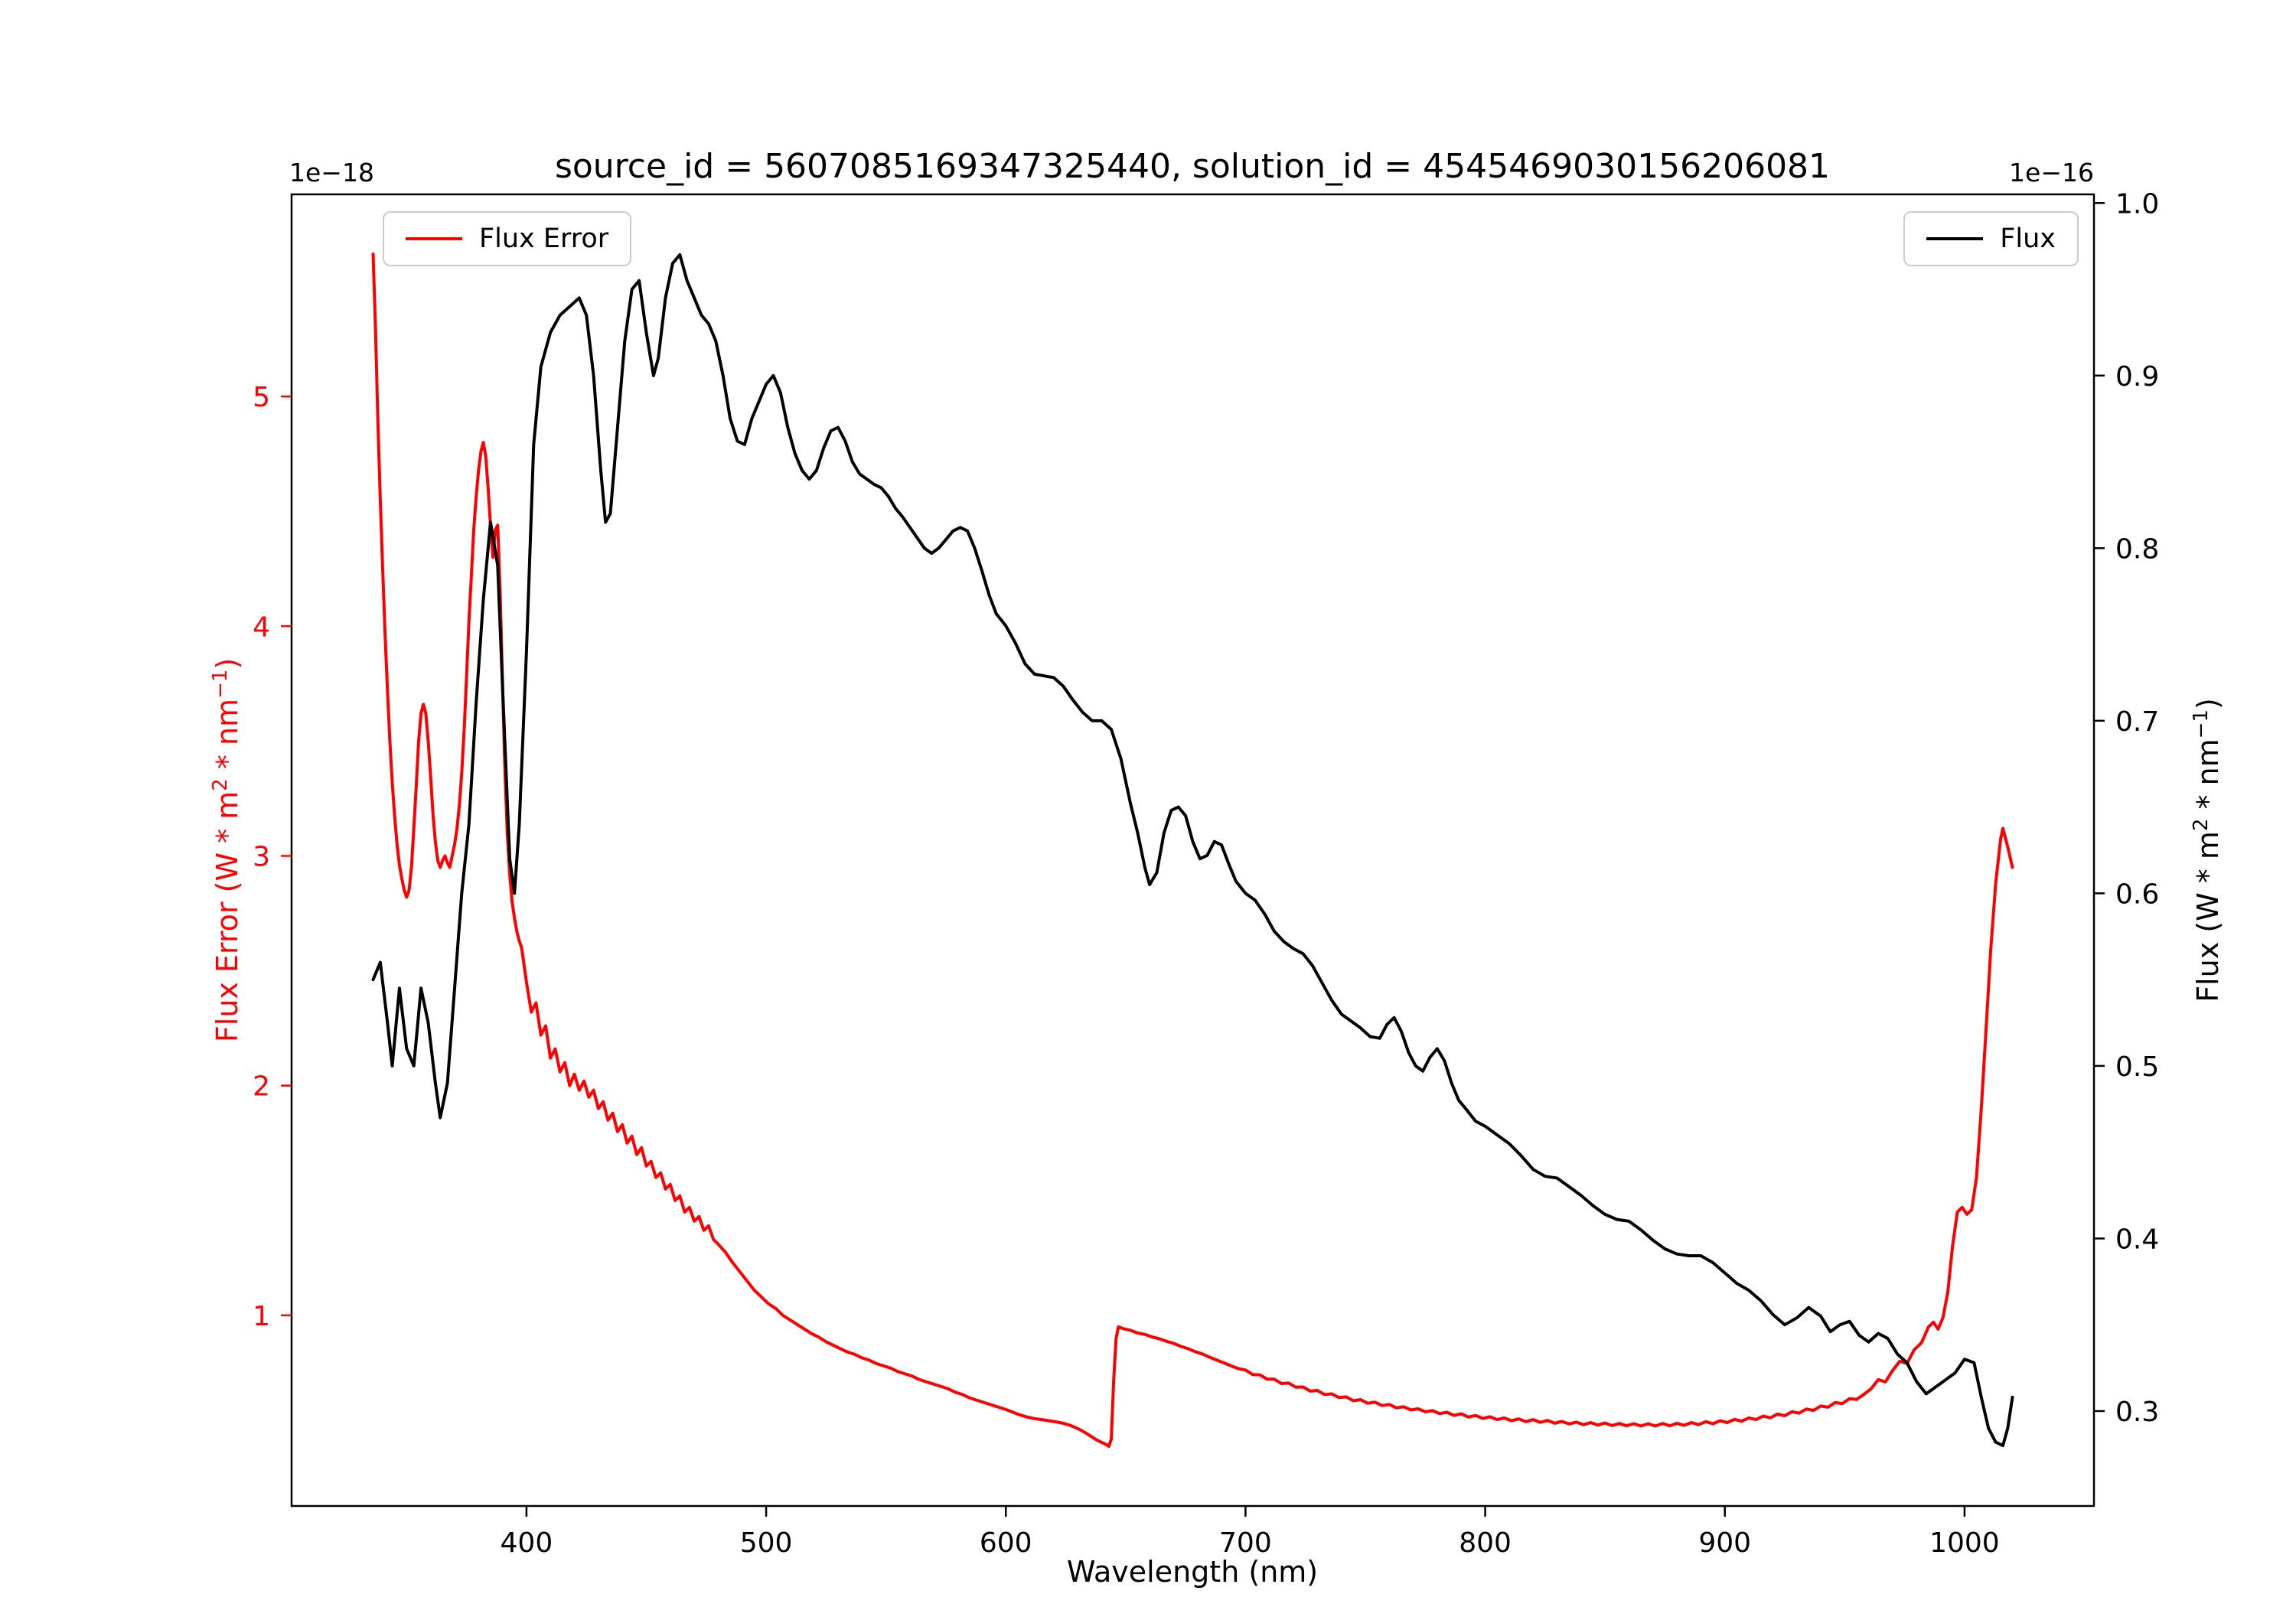  I want to click on right-y-tick-label: 0.5, so click(2137, 1067).